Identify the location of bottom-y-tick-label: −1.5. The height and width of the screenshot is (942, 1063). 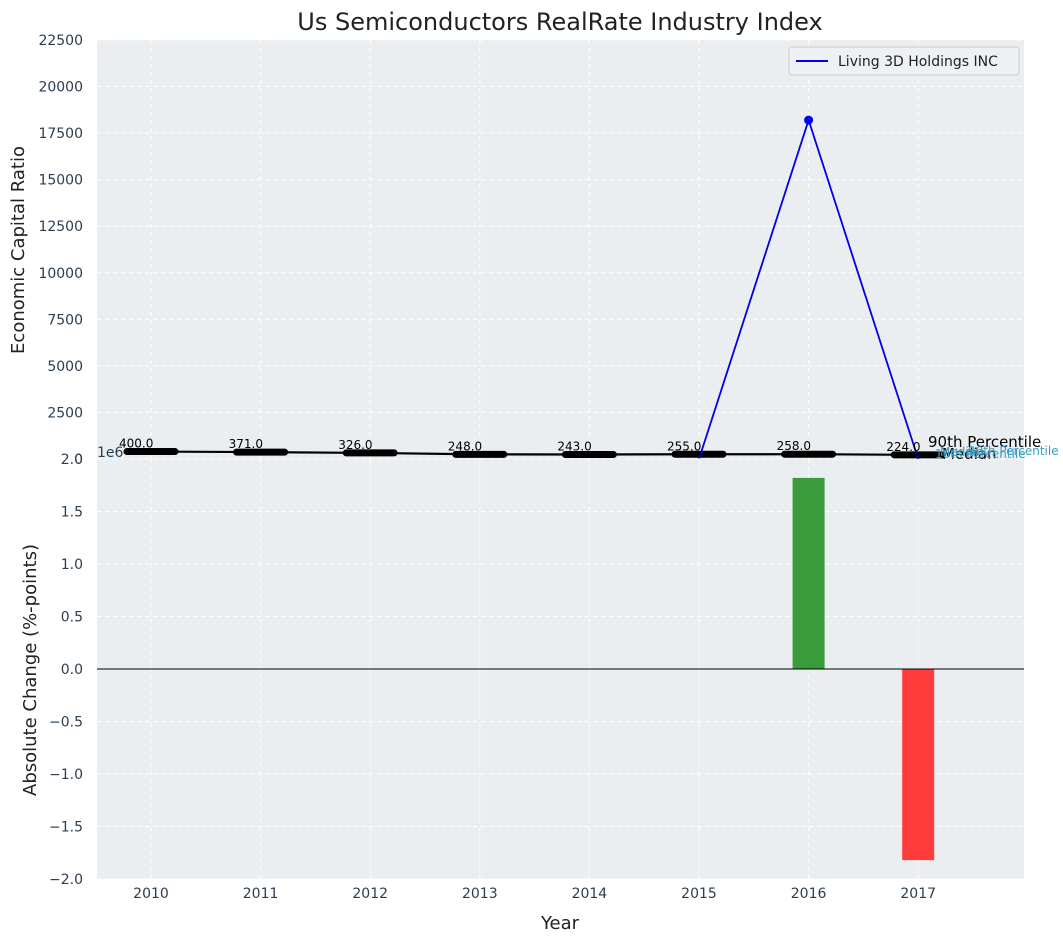
(66, 828).